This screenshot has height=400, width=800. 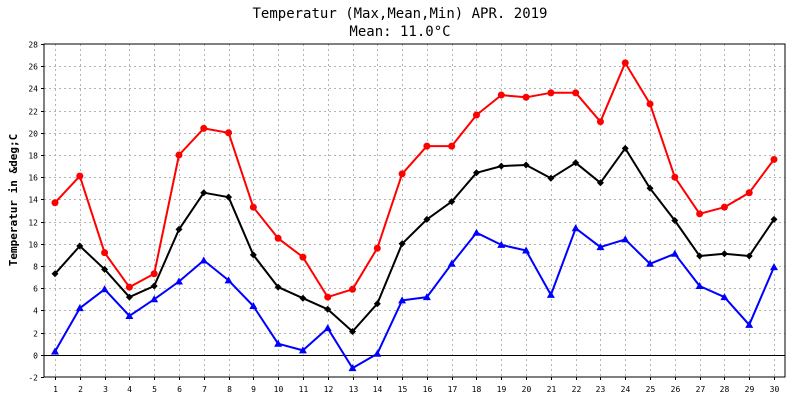 What do you see at coordinates (527, 389) in the screenshot?
I see `x-tick-label: 20` at bounding box center [527, 389].